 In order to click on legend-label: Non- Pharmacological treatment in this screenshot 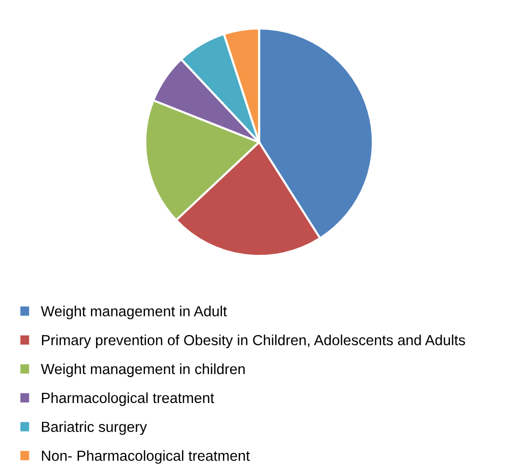, I will do `click(146, 457)`.